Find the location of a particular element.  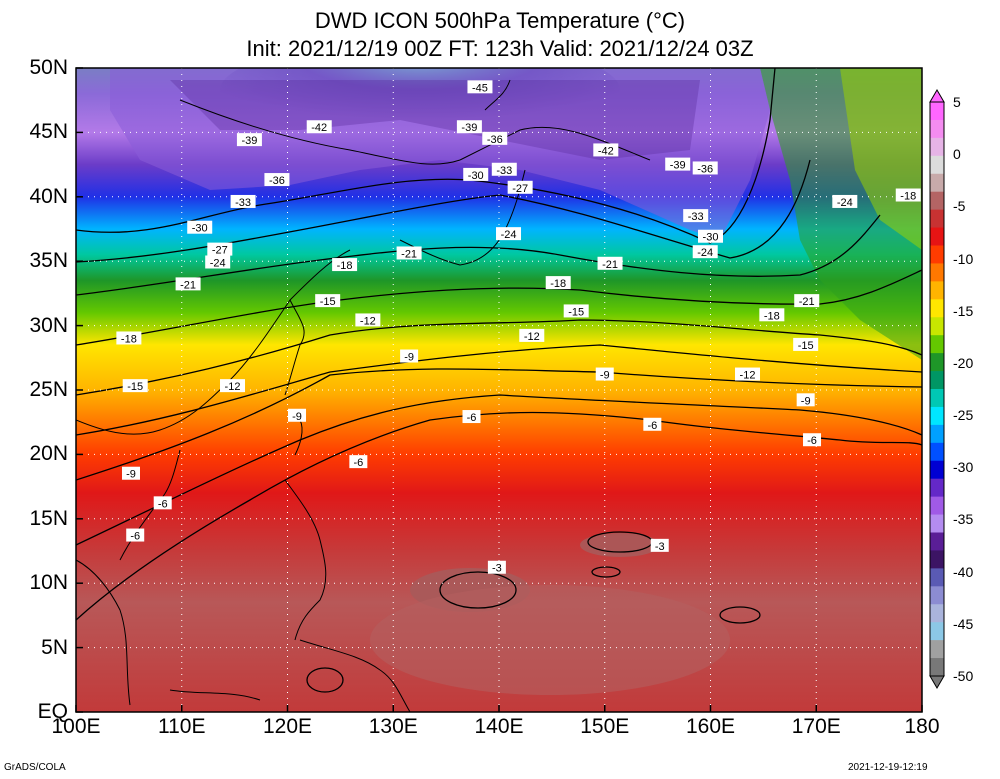

colorbar-tick-label: -25 is located at coordinates (963, 415).